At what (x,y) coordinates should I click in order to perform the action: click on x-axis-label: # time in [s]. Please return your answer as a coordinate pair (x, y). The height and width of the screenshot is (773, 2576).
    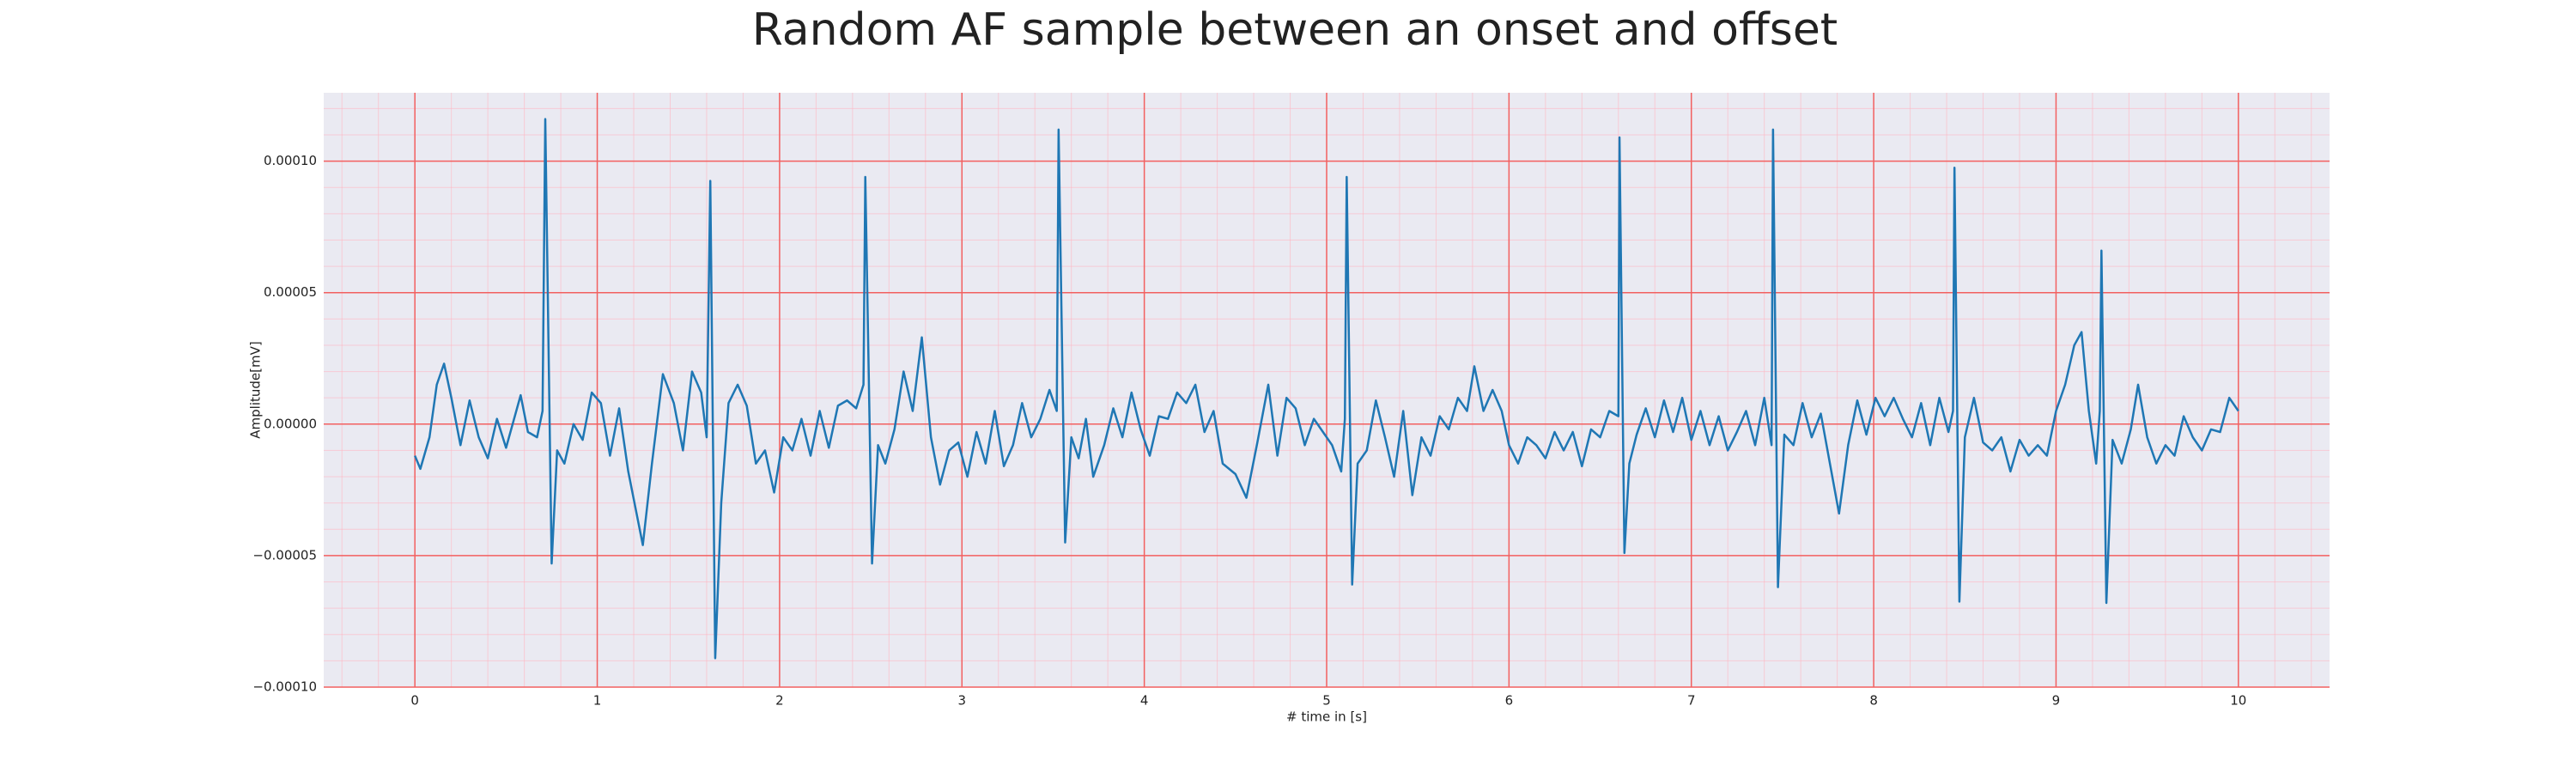
    Looking at the image, I should click on (1327, 717).